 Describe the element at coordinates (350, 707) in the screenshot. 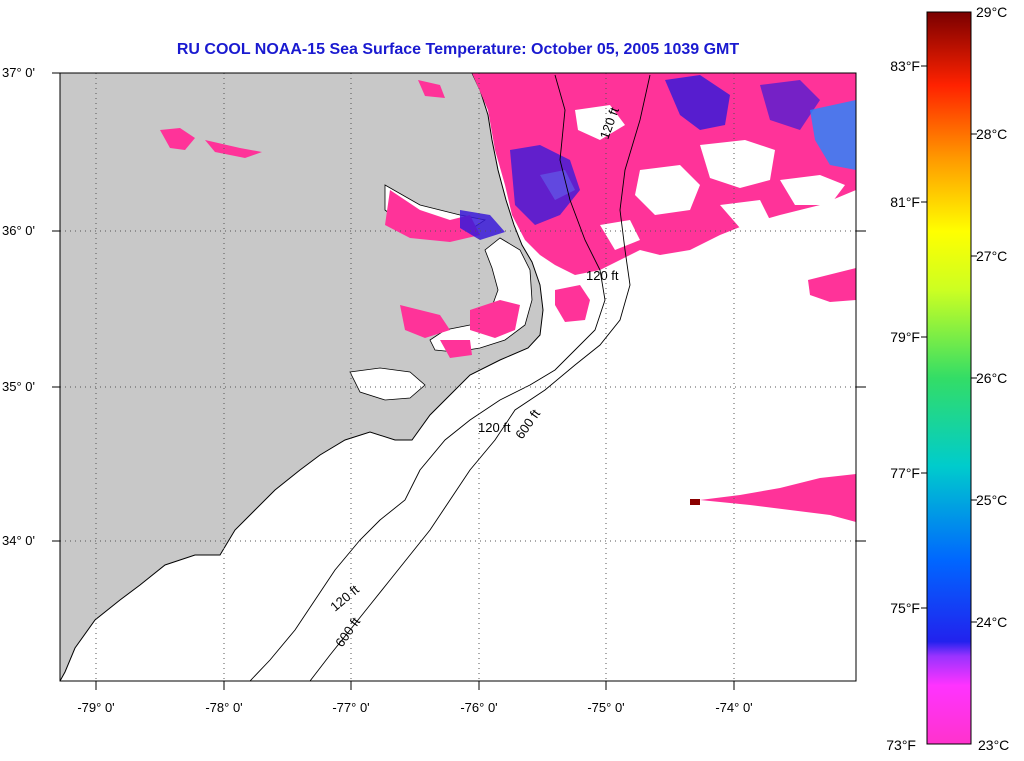

I see `lon-label: -77° 0'` at that location.